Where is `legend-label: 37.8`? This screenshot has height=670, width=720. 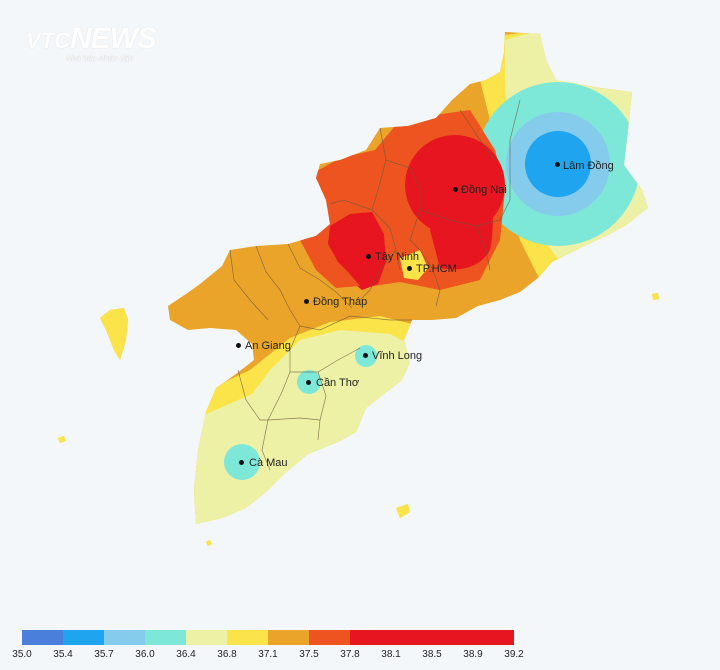
legend-label: 37.8 is located at coordinates (350, 654).